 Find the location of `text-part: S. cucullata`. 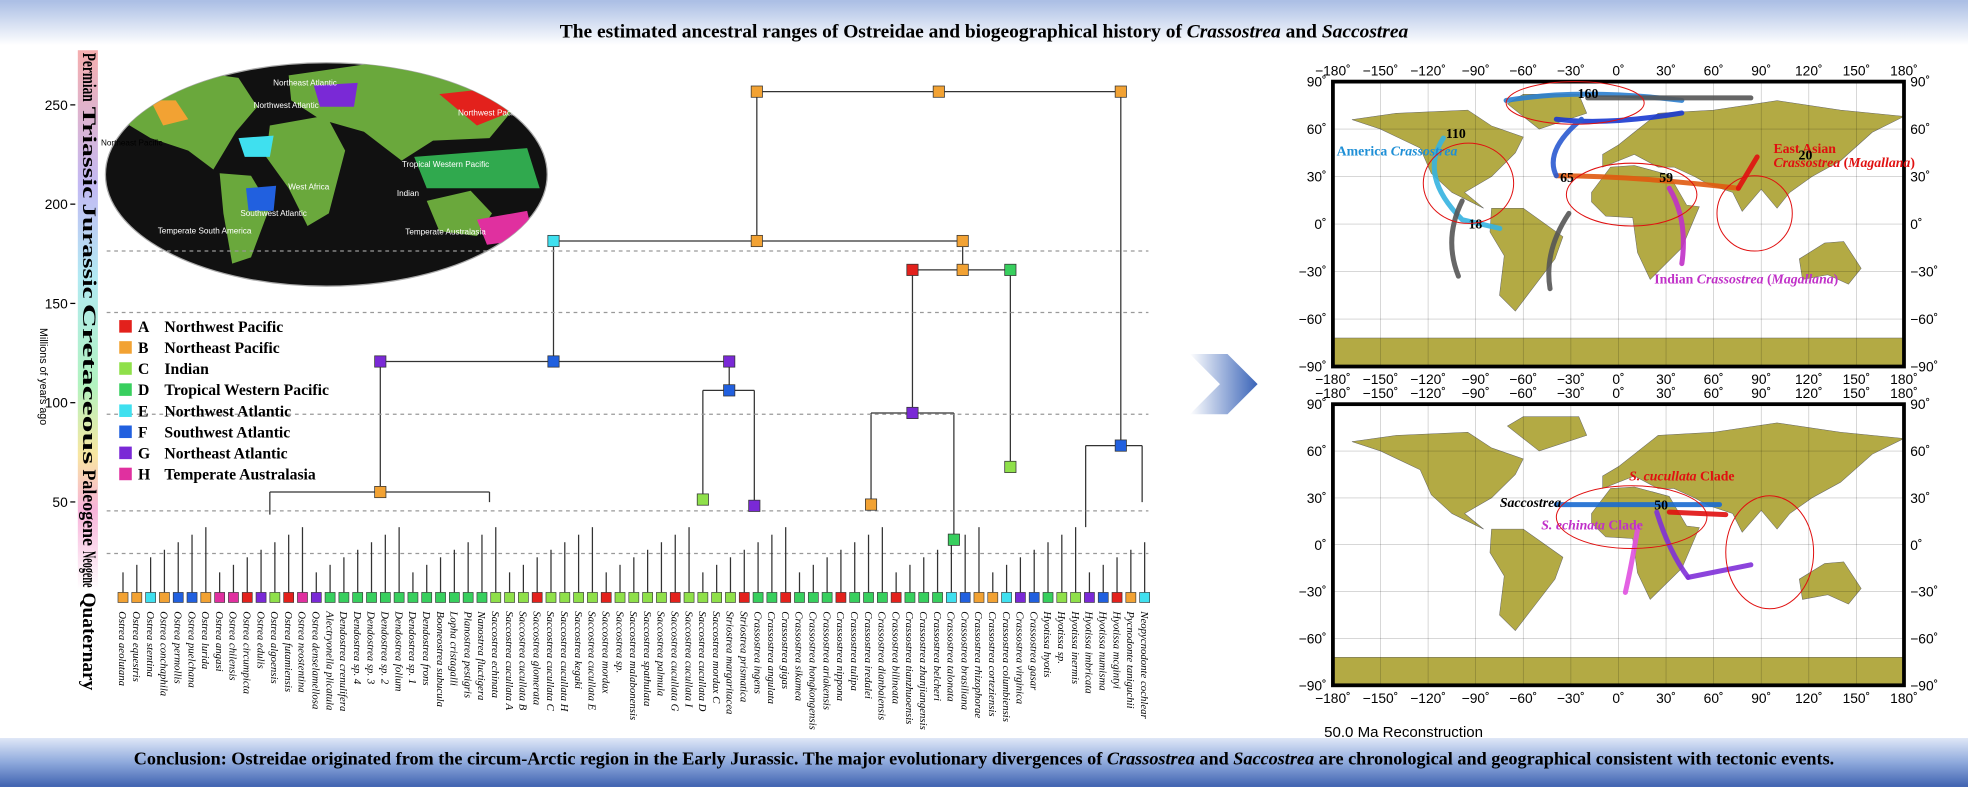

text-part: S. cucullata is located at coordinates (1663, 476).